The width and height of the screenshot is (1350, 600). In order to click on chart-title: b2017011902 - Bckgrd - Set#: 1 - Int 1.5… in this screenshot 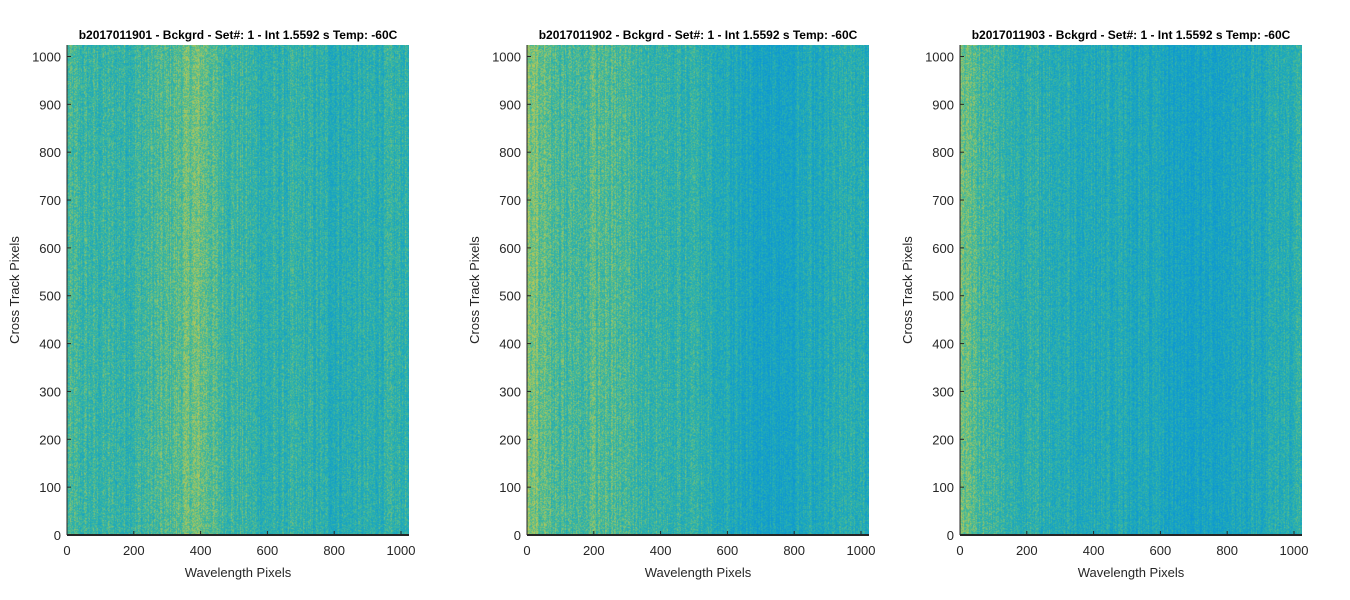, I will do `click(698, 35)`.